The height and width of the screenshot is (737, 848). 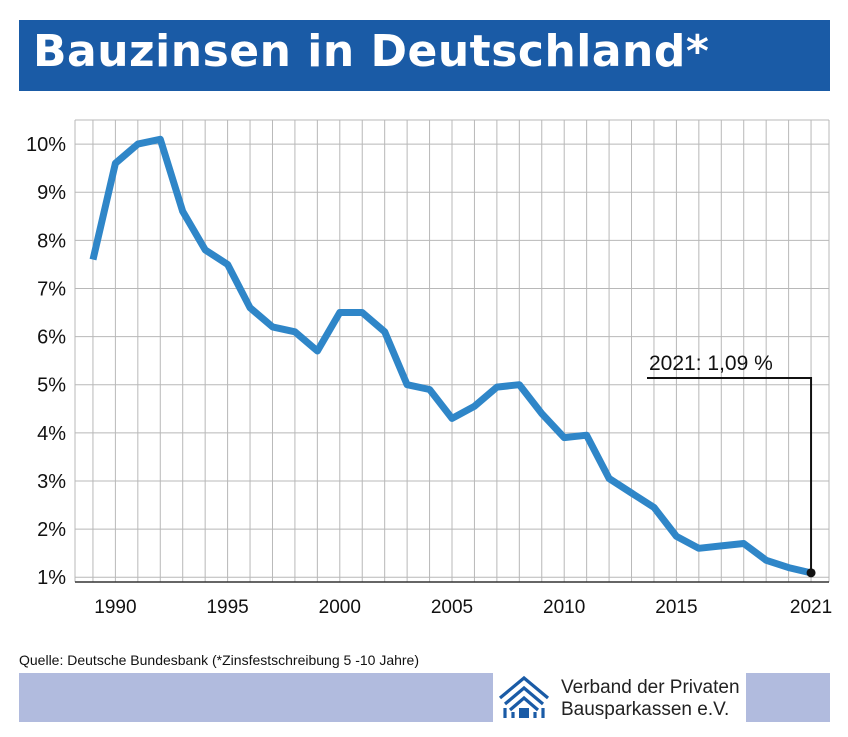 I want to click on x-tick-label: 2005, so click(x=452, y=607).